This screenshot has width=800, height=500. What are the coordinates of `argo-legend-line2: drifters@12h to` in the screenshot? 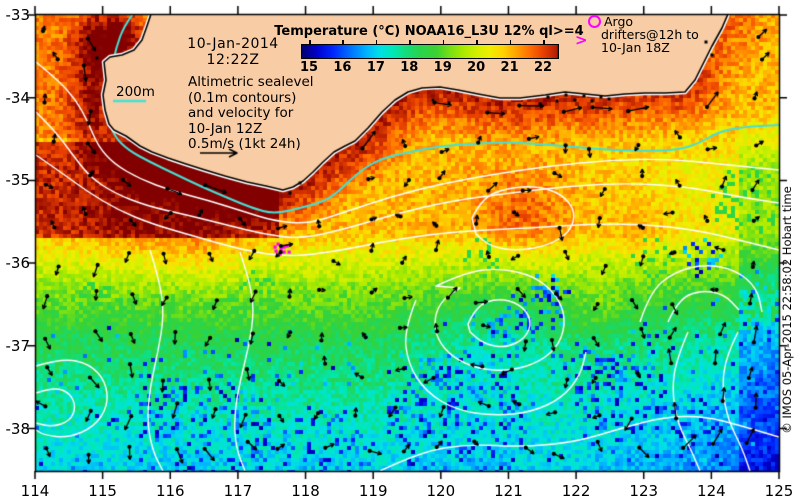 It's located at (650, 34).